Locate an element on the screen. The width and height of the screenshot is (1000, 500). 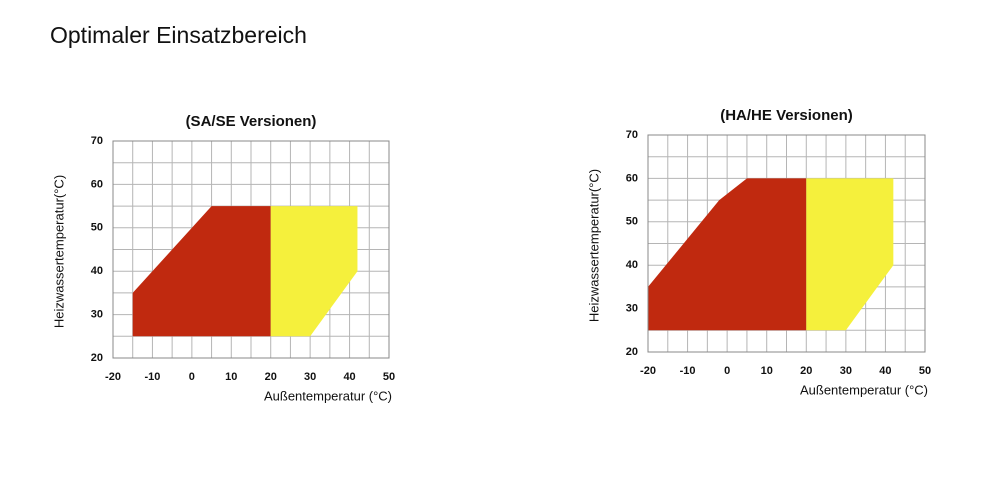
chart-title: (SA/SE Versionen) is located at coordinates (251, 121).